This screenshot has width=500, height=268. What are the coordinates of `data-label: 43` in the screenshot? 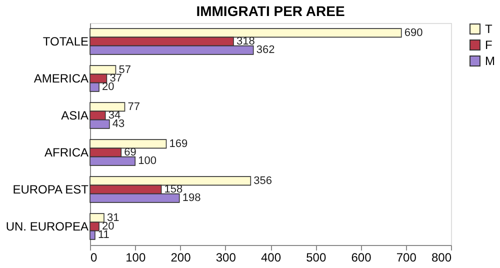 It's located at (118, 124).